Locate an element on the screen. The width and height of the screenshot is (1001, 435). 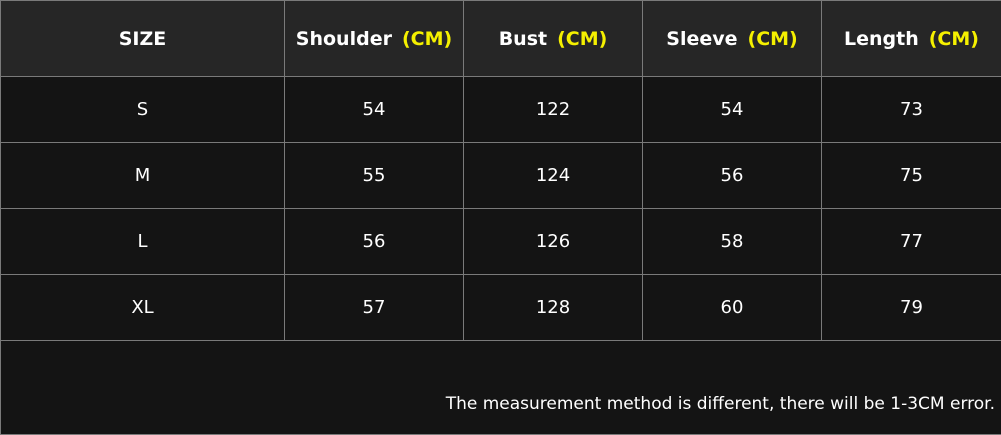
size-cell: L is located at coordinates (143, 242).